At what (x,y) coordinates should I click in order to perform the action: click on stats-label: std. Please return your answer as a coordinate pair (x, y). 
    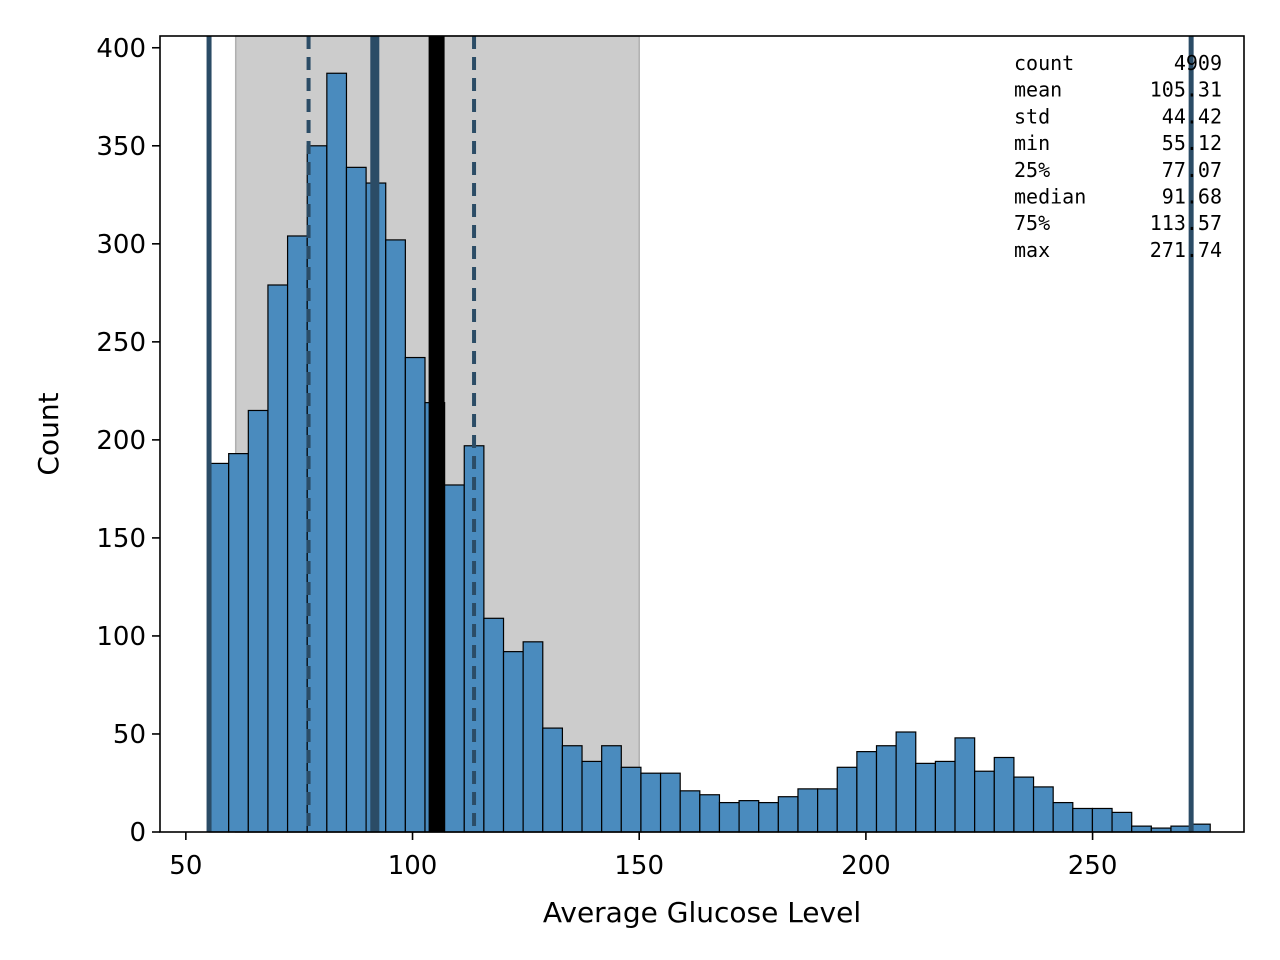
    Looking at the image, I should click on (1032, 116).